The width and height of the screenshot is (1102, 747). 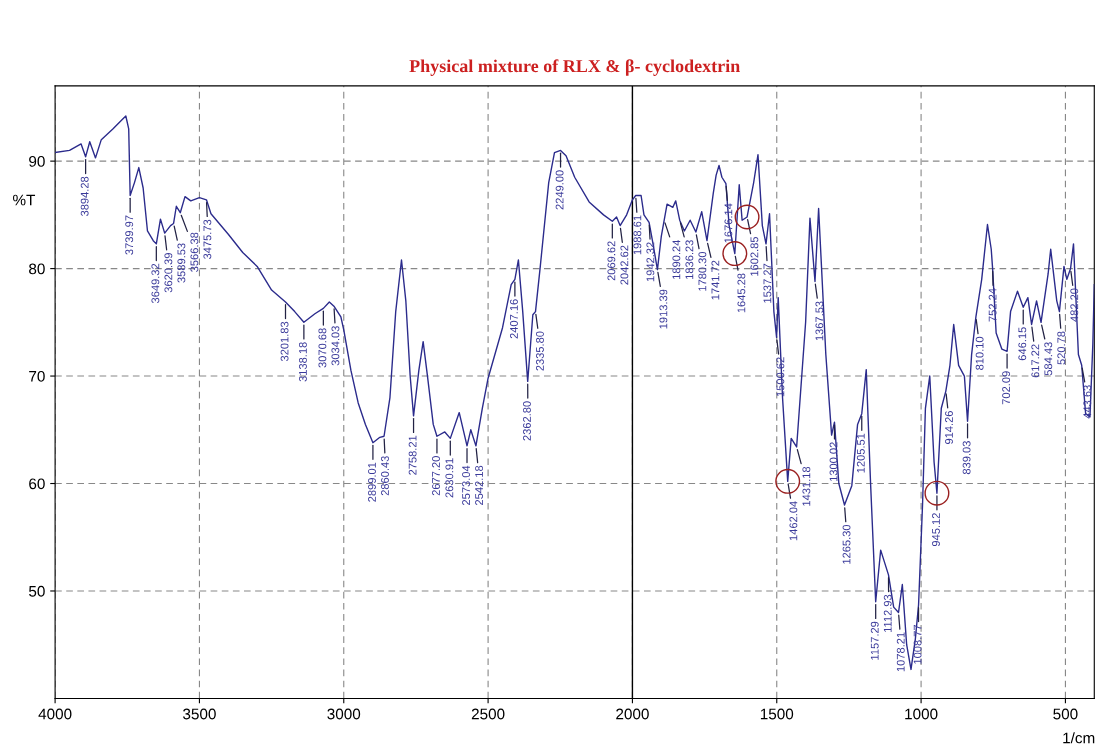 What do you see at coordinates (676, 259) in the screenshot?
I see `annotation: 1890.24` at bounding box center [676, 259].